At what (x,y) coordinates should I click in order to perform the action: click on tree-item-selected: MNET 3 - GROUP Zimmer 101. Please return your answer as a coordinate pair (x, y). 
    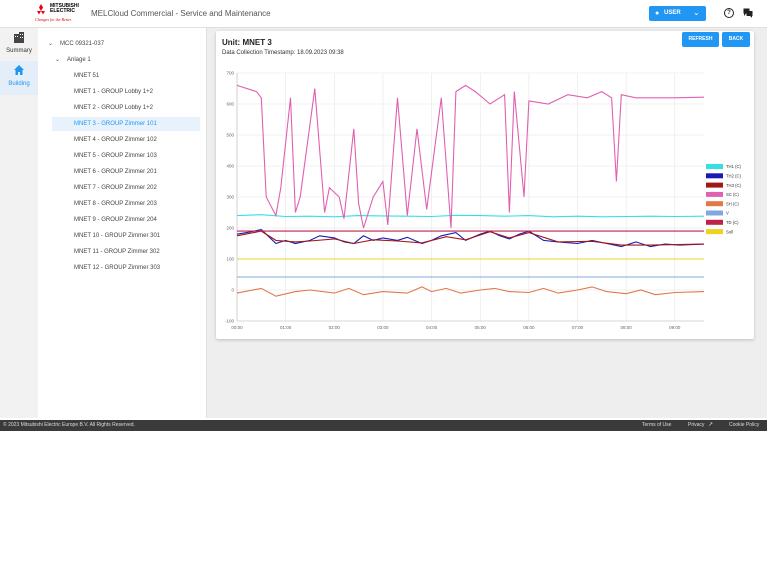
    Looking at the image, I should click on (115, 124).